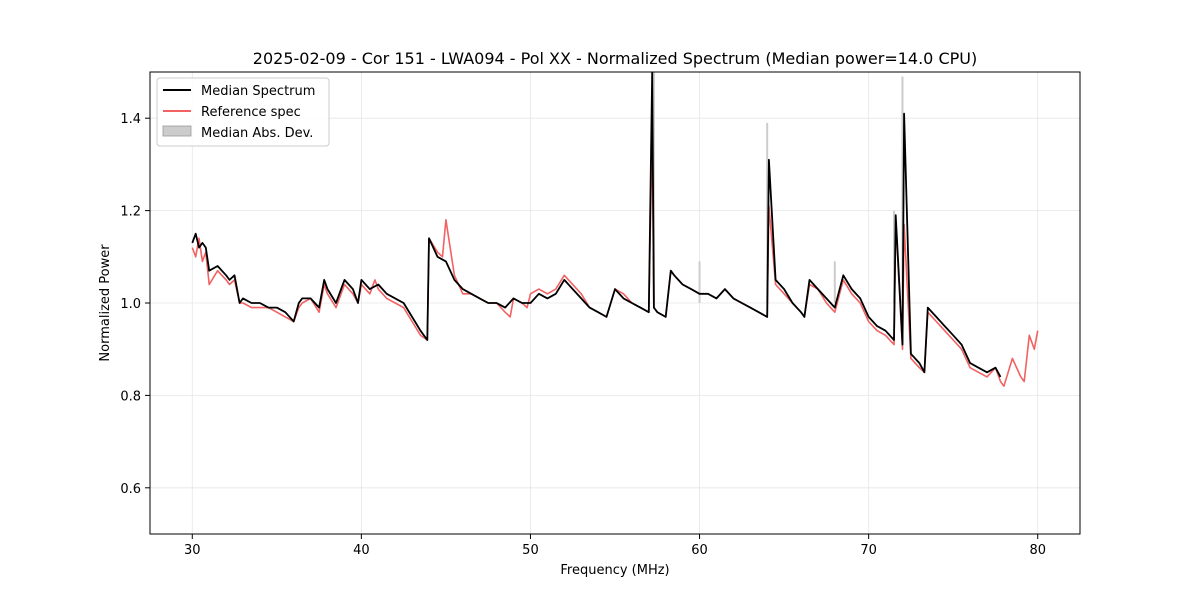  What do you see at coordinates (1037, 550) in the screenshot?
I see `x-tick-label: 80` at bounding box center [1037, 550].